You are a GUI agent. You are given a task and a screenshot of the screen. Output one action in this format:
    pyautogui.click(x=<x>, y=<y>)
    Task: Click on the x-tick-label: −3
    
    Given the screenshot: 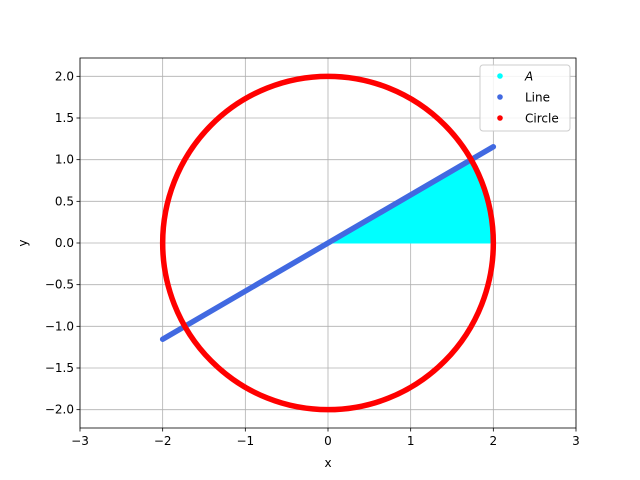 What is the action you would take?
    pyautogui.click(x=80, y=441)
    